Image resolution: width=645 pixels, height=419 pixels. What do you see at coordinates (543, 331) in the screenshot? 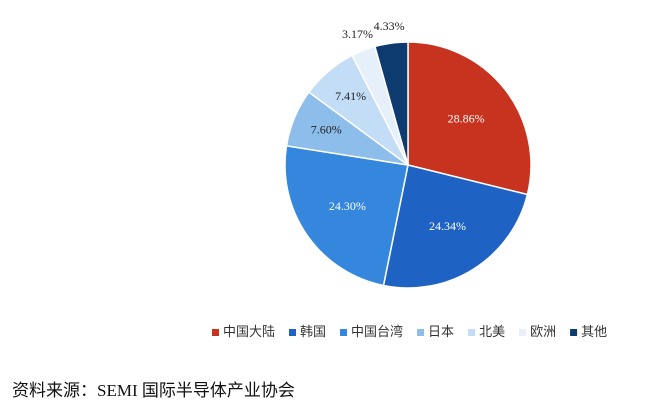
I see `legend-label: 欧洲` at bounding box center [543, 331].